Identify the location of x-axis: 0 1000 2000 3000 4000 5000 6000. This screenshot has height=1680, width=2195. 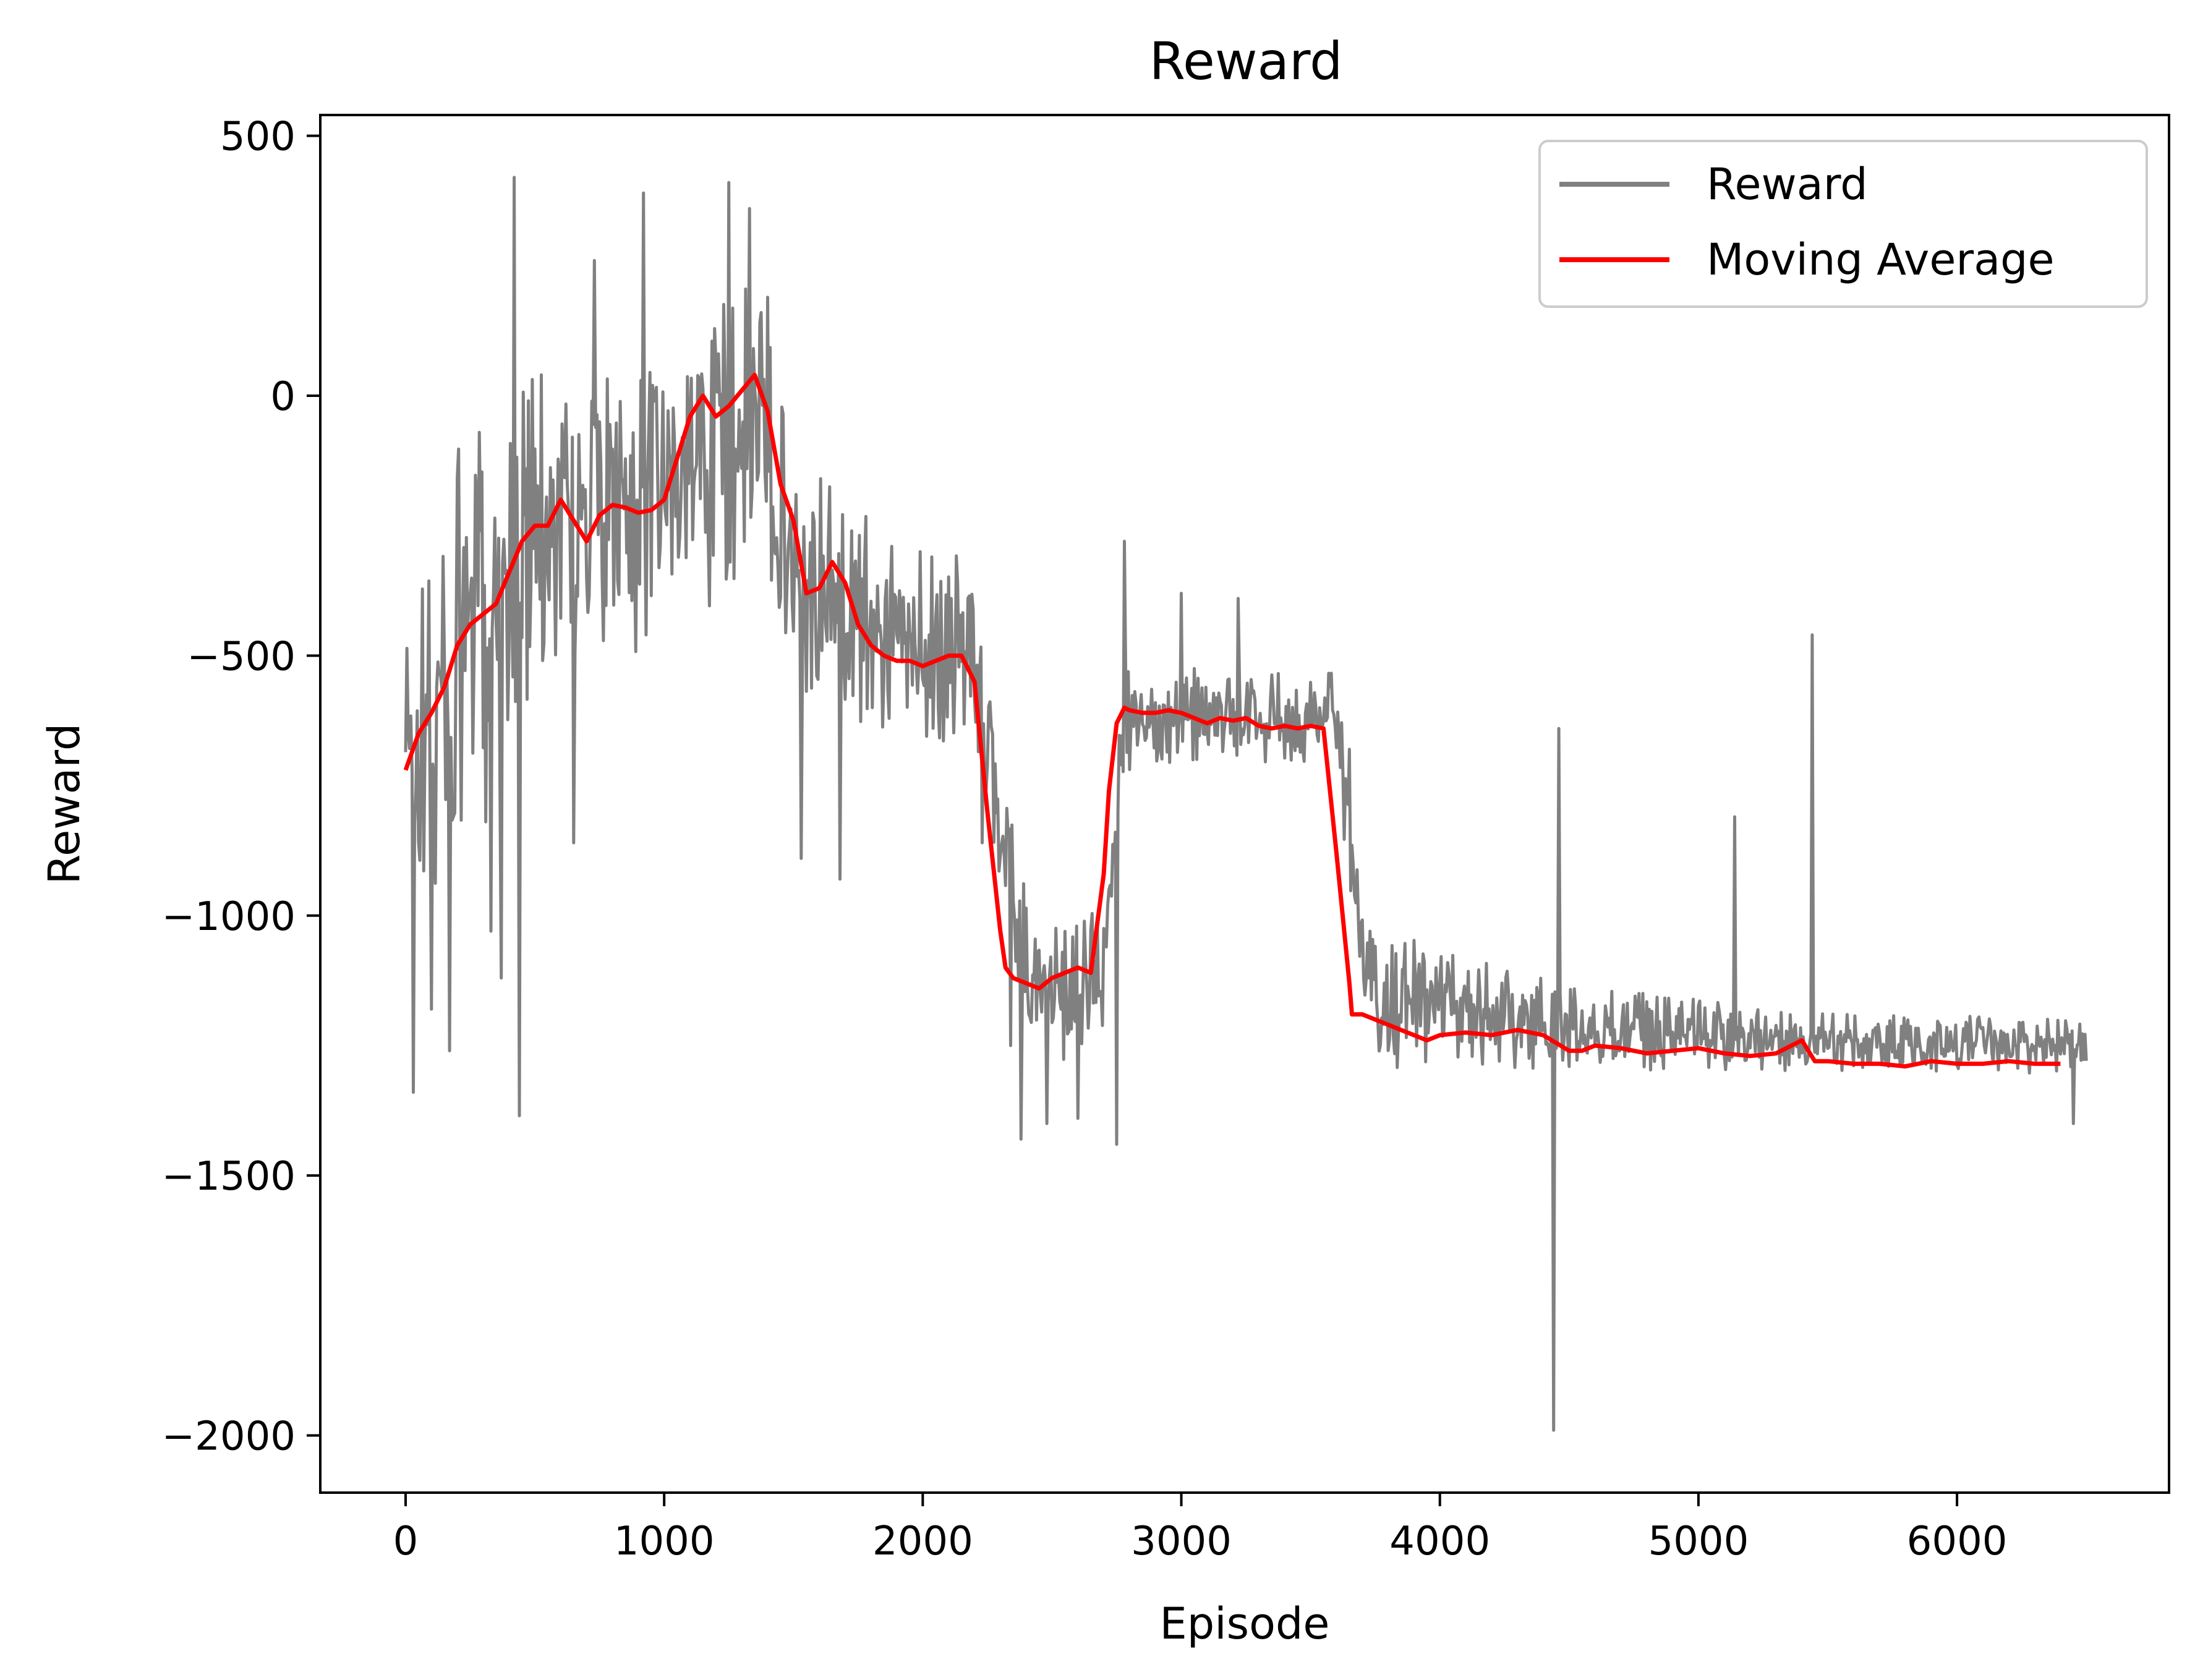
(1200, 1528).